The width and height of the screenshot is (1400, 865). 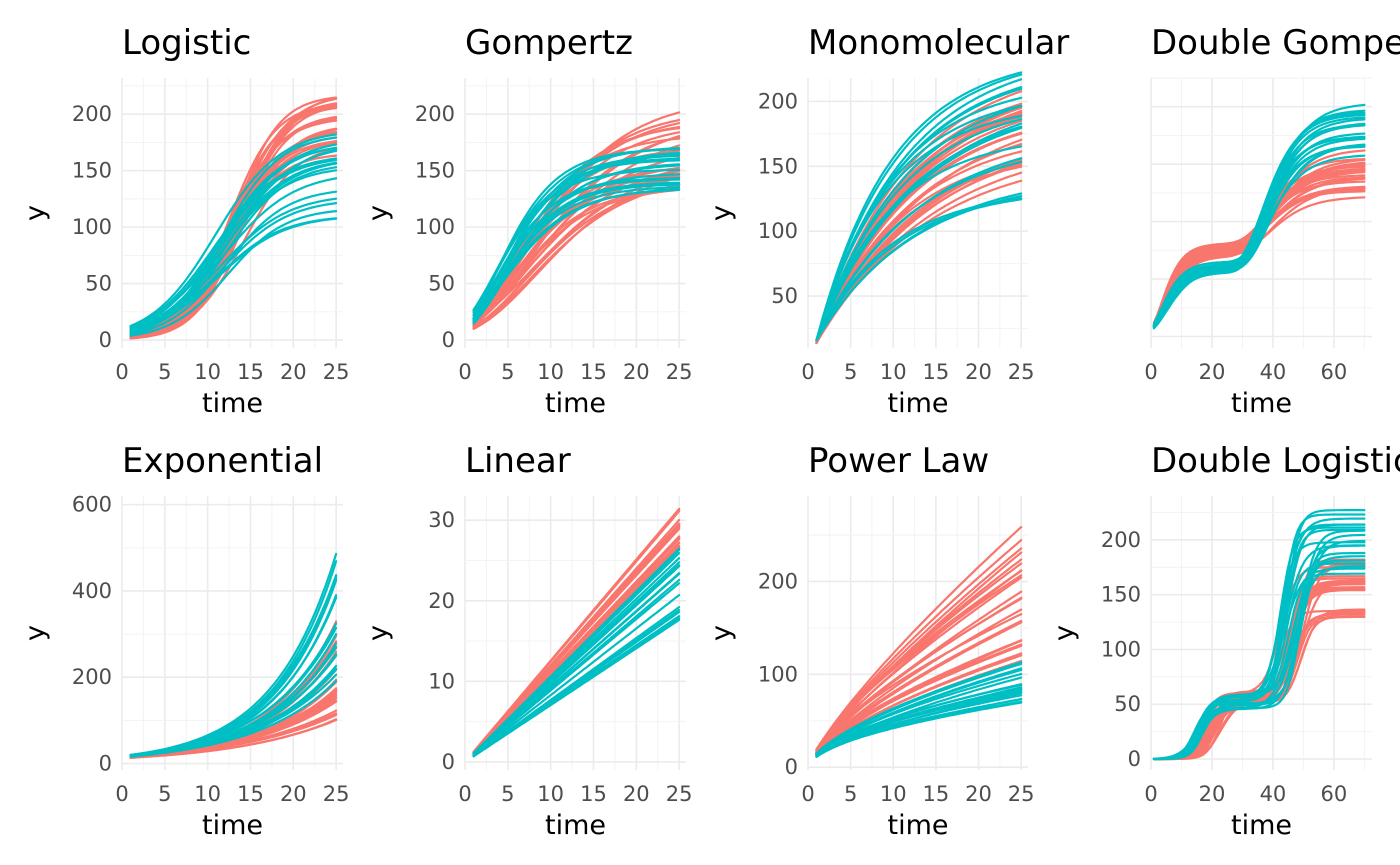 I want to click on panel-title: Logistic, so click(x=186, y=43).